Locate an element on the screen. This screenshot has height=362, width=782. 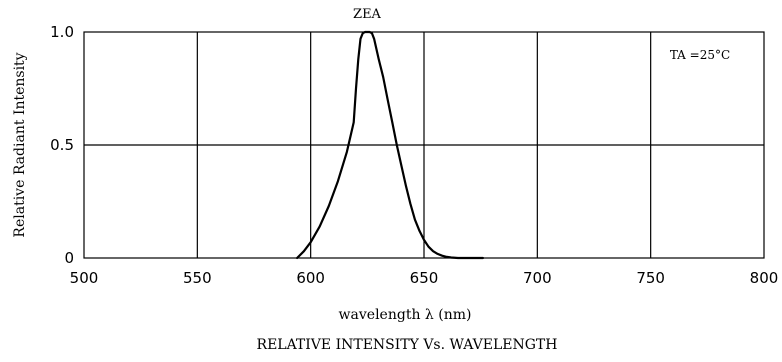
chart-title: RELATIVE INTENSITY Vs. WAVELENGTH is located at coordinates (407, 345).